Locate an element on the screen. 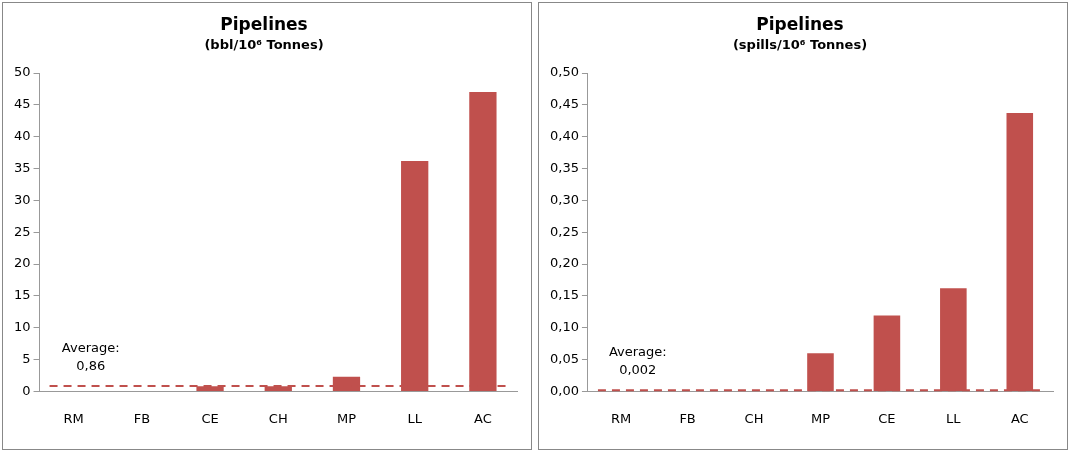 The height and width of the screenshot is (456, 1082). y-tick-label: 0,15 is located at coordinates (564, 295).